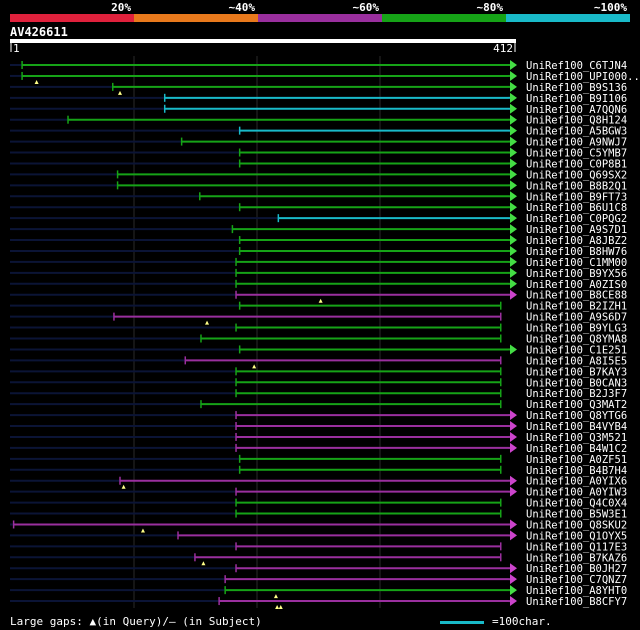 The image size is (640, 630). I want to click on hit-label: UniRef100_A9NWJ7, so click(576, 143).